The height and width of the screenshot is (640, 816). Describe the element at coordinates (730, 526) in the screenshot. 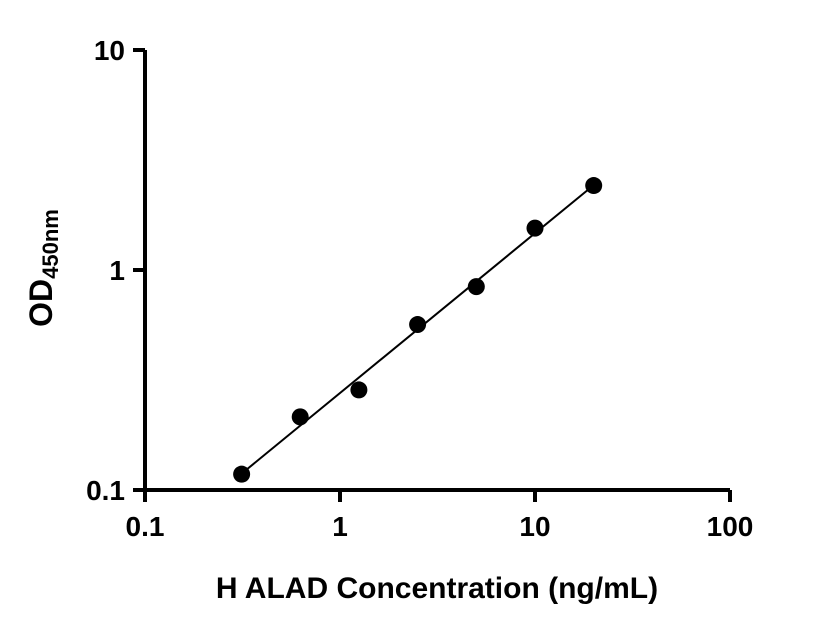

I see `x-tick-label: 100` at that location.